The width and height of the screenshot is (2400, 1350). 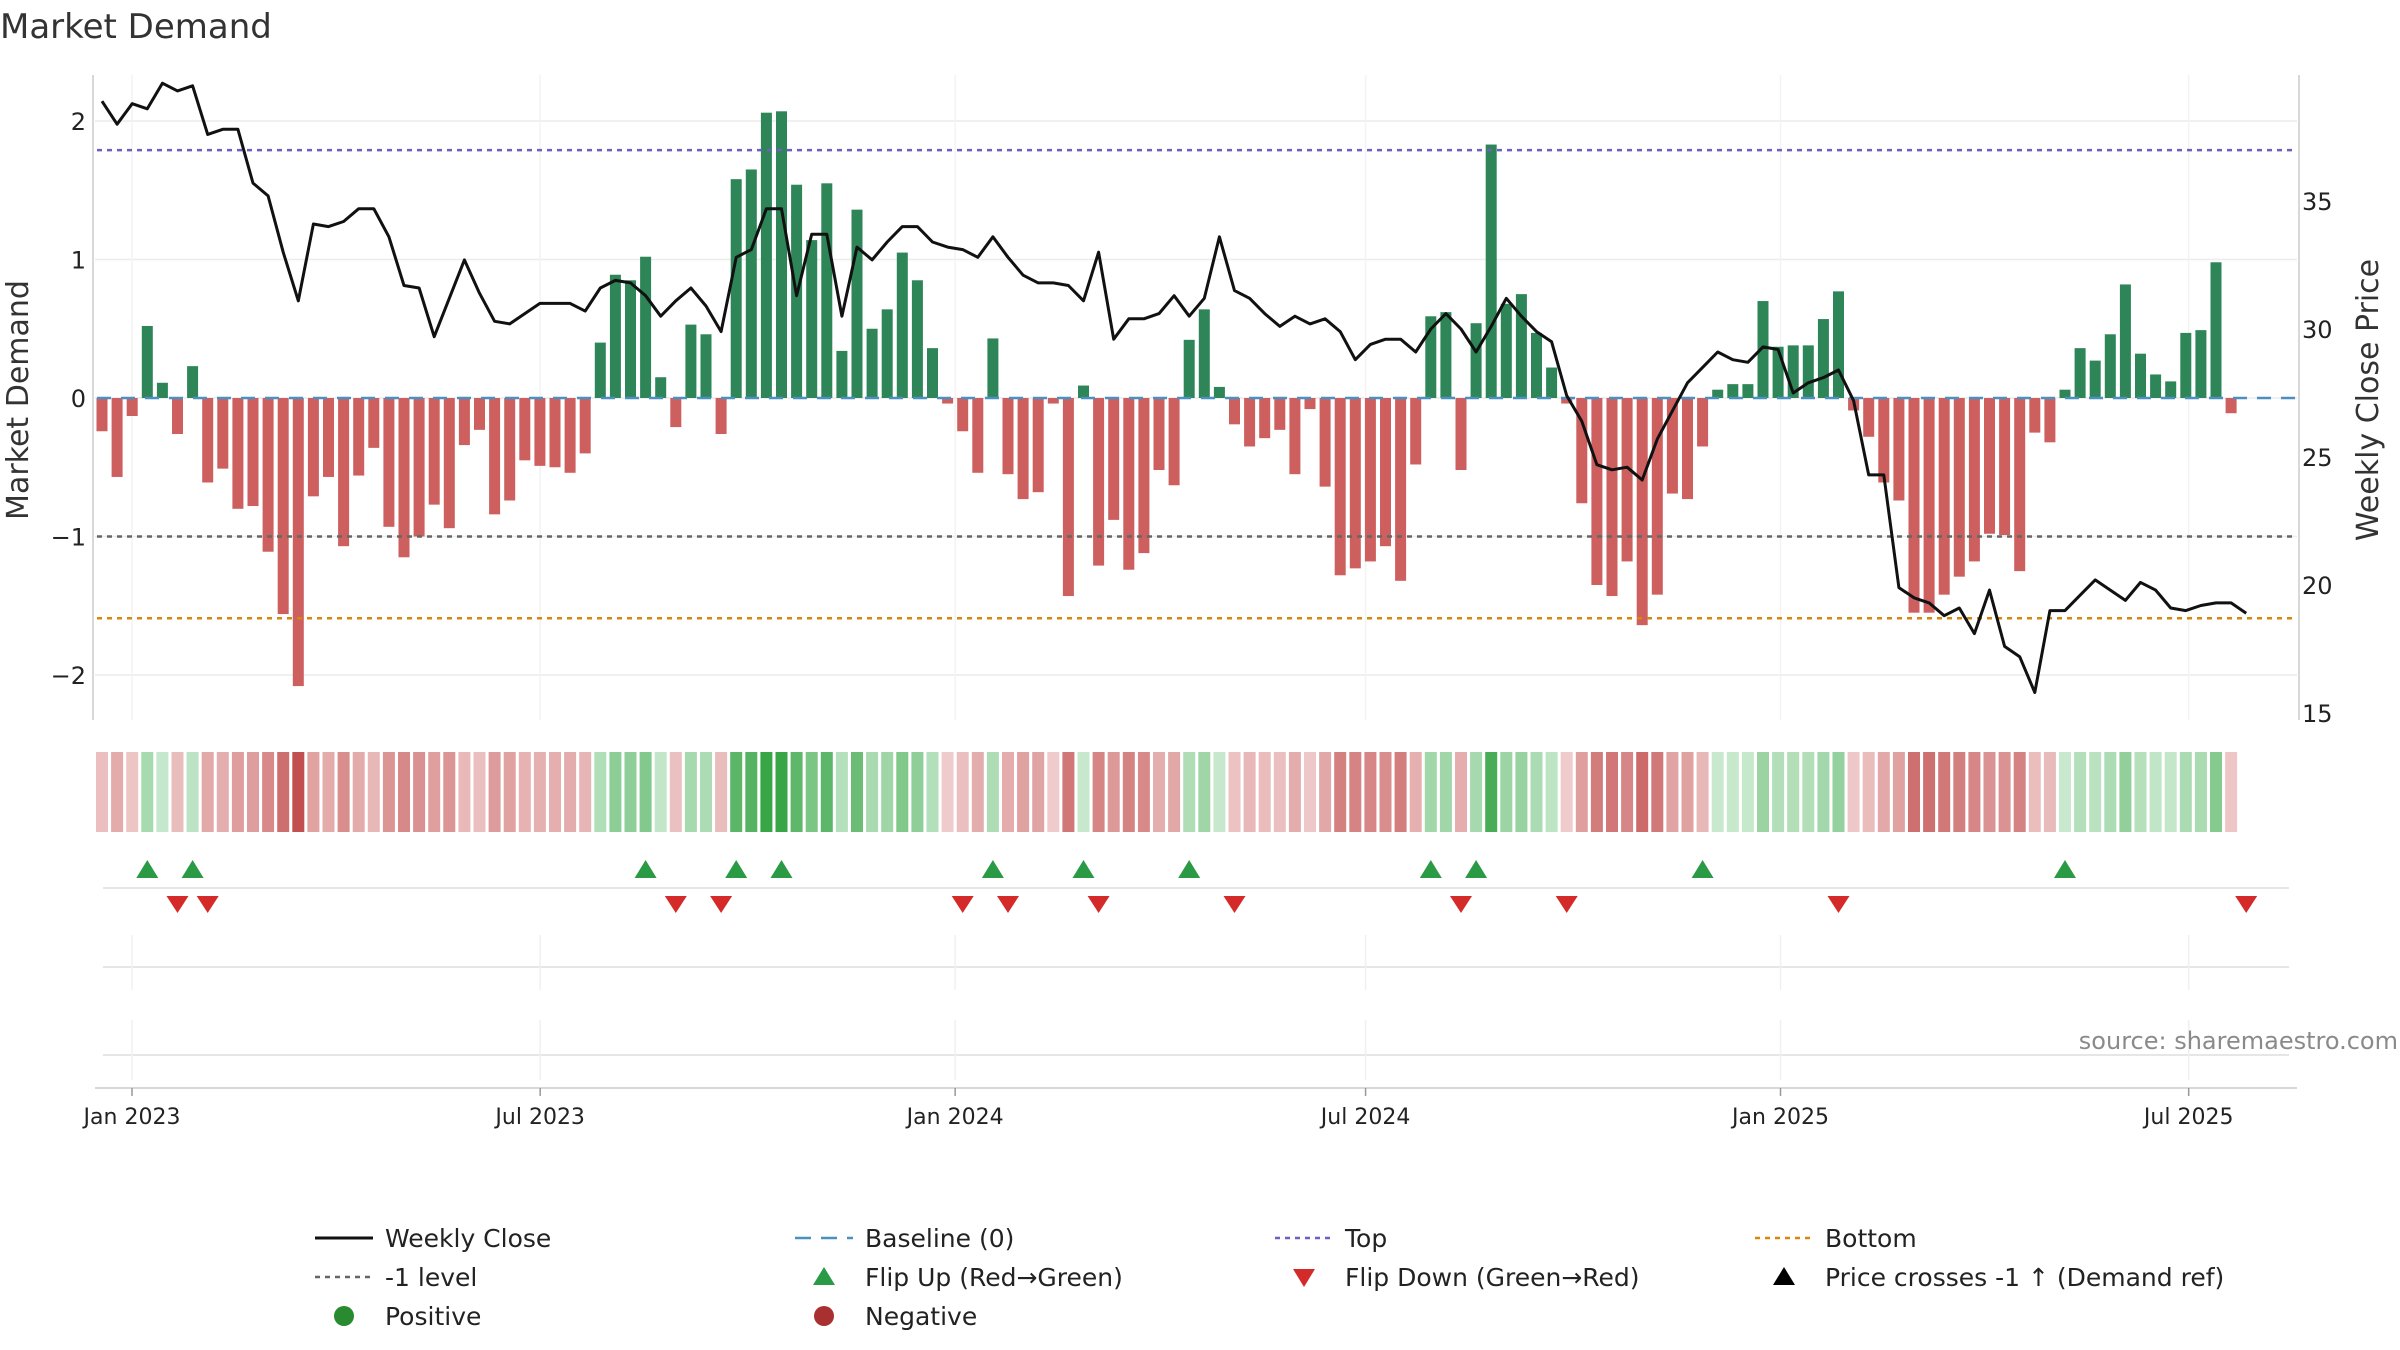 What do you see at coordinates (468, 1238) in the screenshot?
I see `legend-label: Weekly Close` at bounding box center [468, 1238].